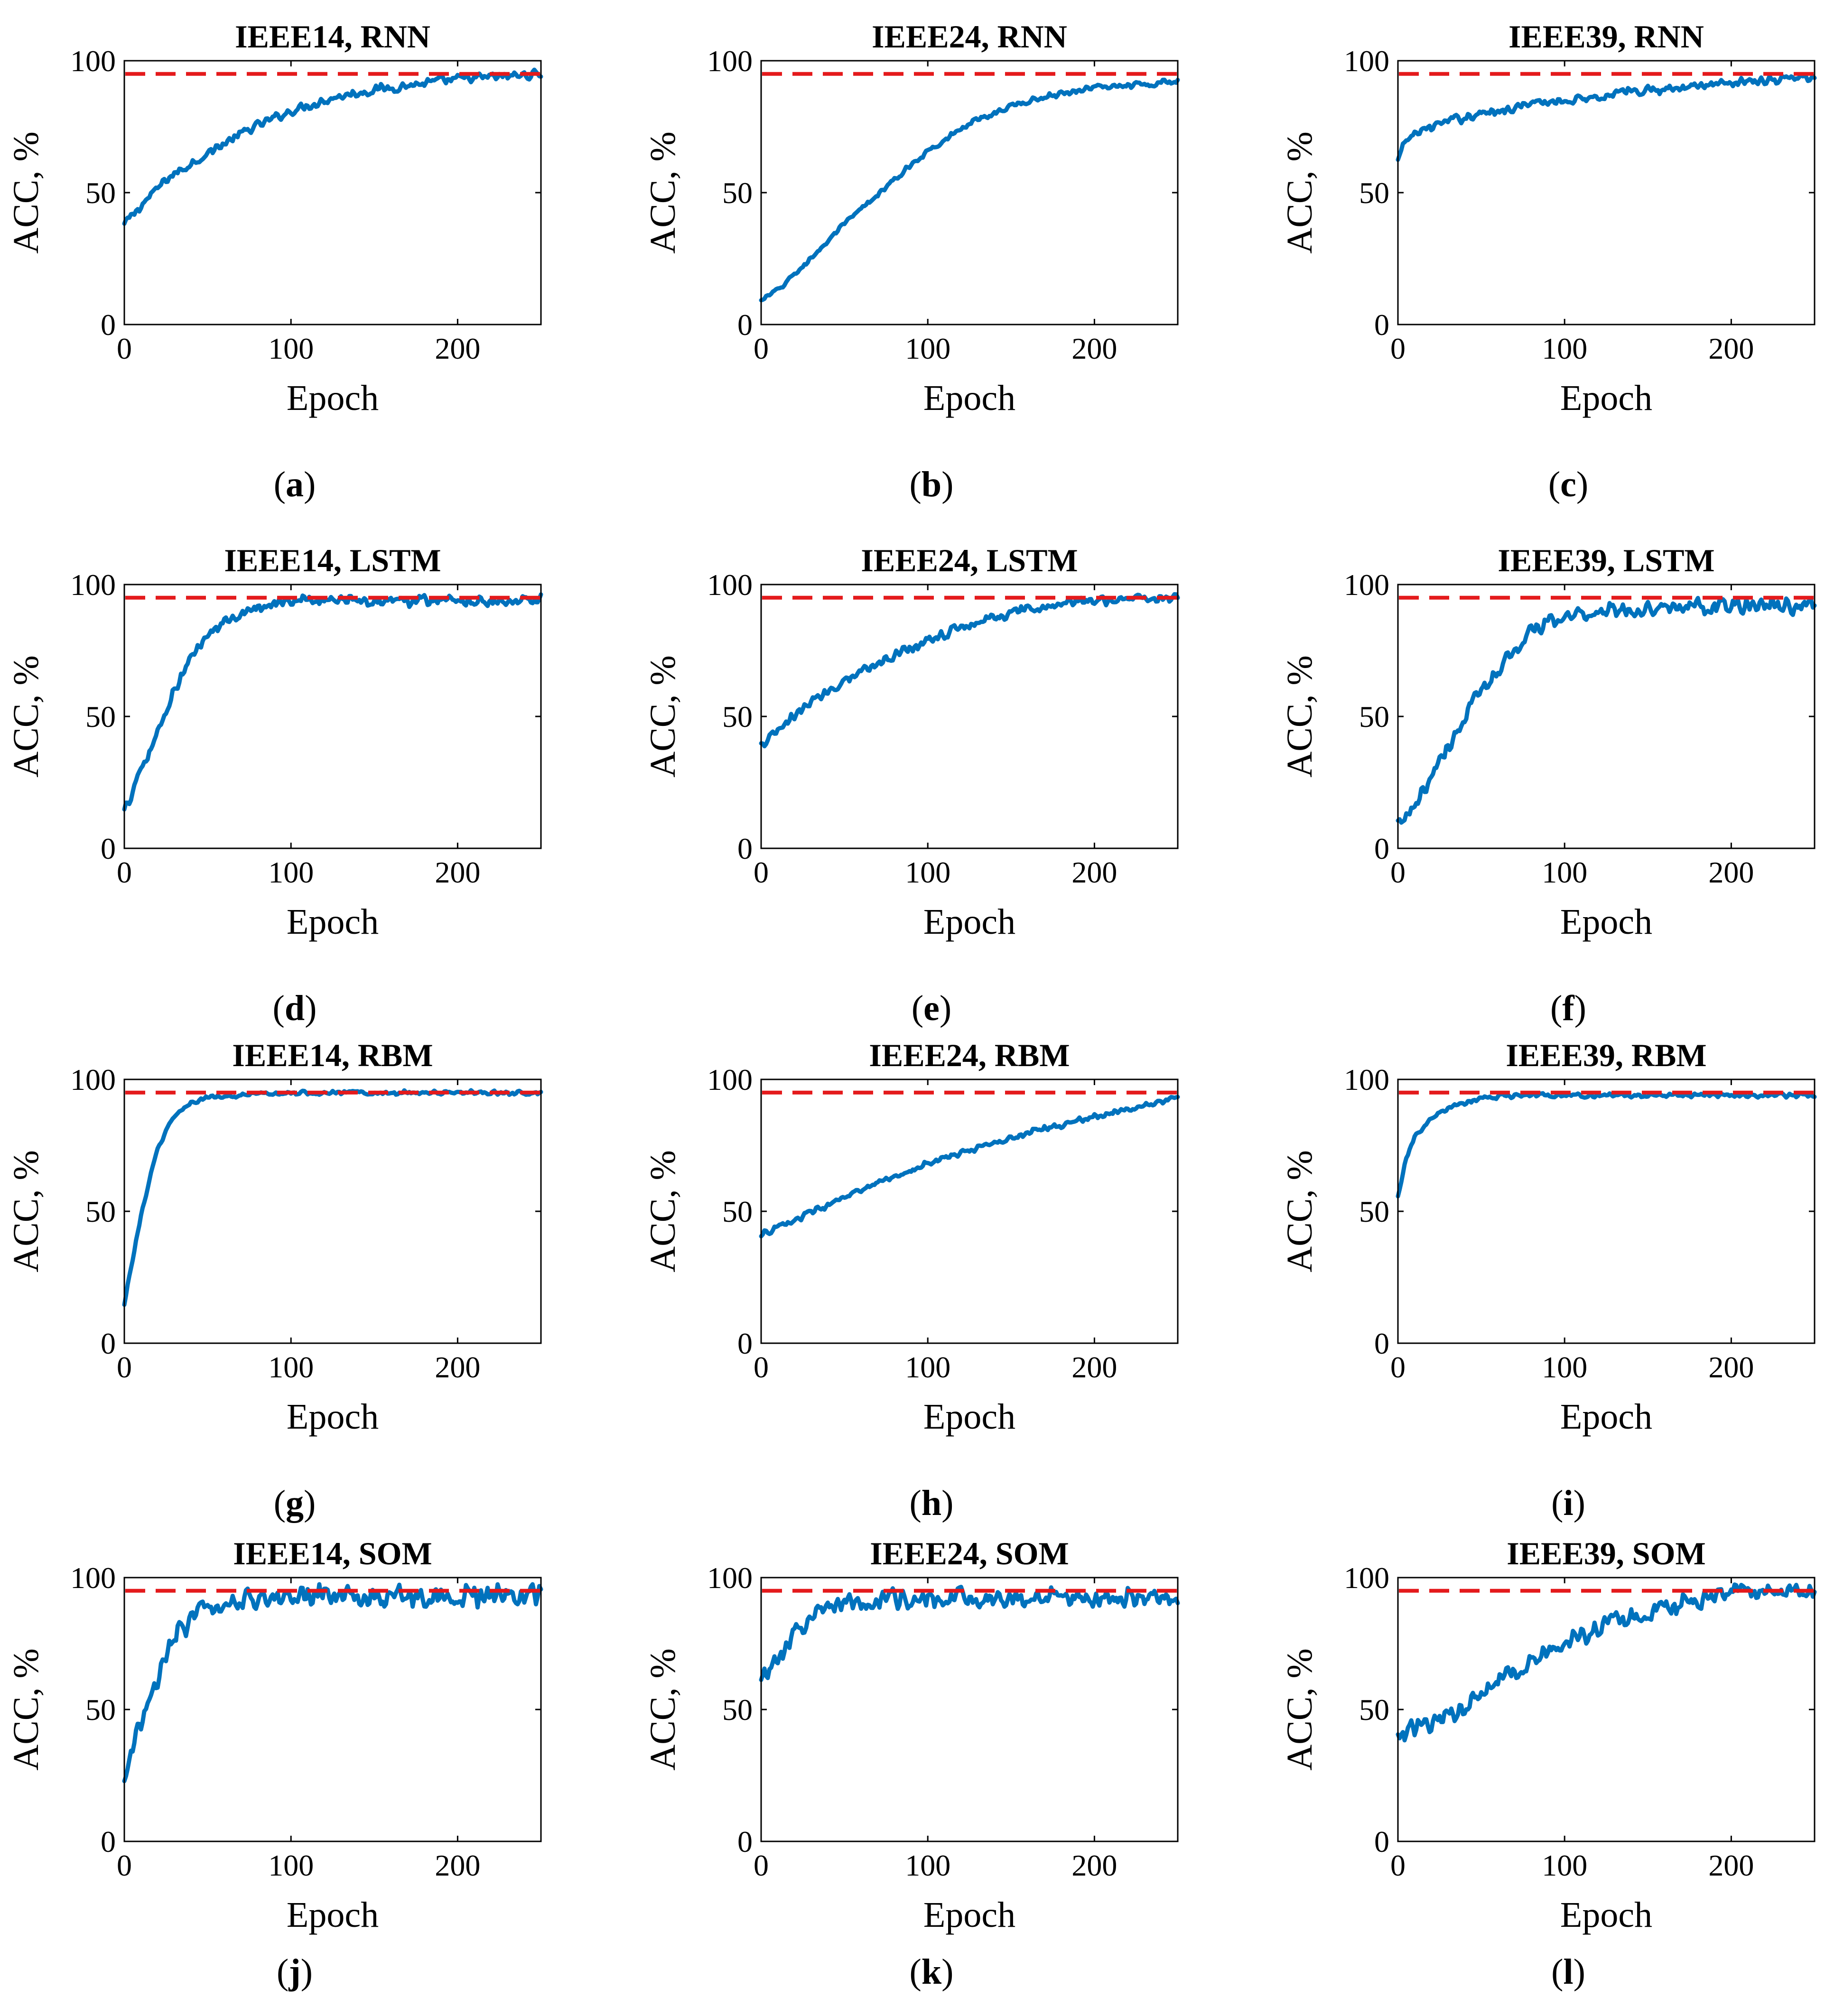  I want to click on chart-title: IEEE39, SOM, so click(1606, 1553).